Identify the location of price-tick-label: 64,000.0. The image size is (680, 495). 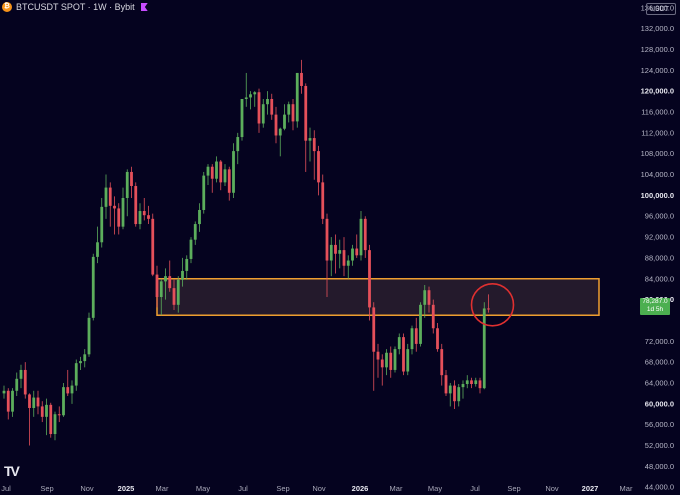
(659, 382).